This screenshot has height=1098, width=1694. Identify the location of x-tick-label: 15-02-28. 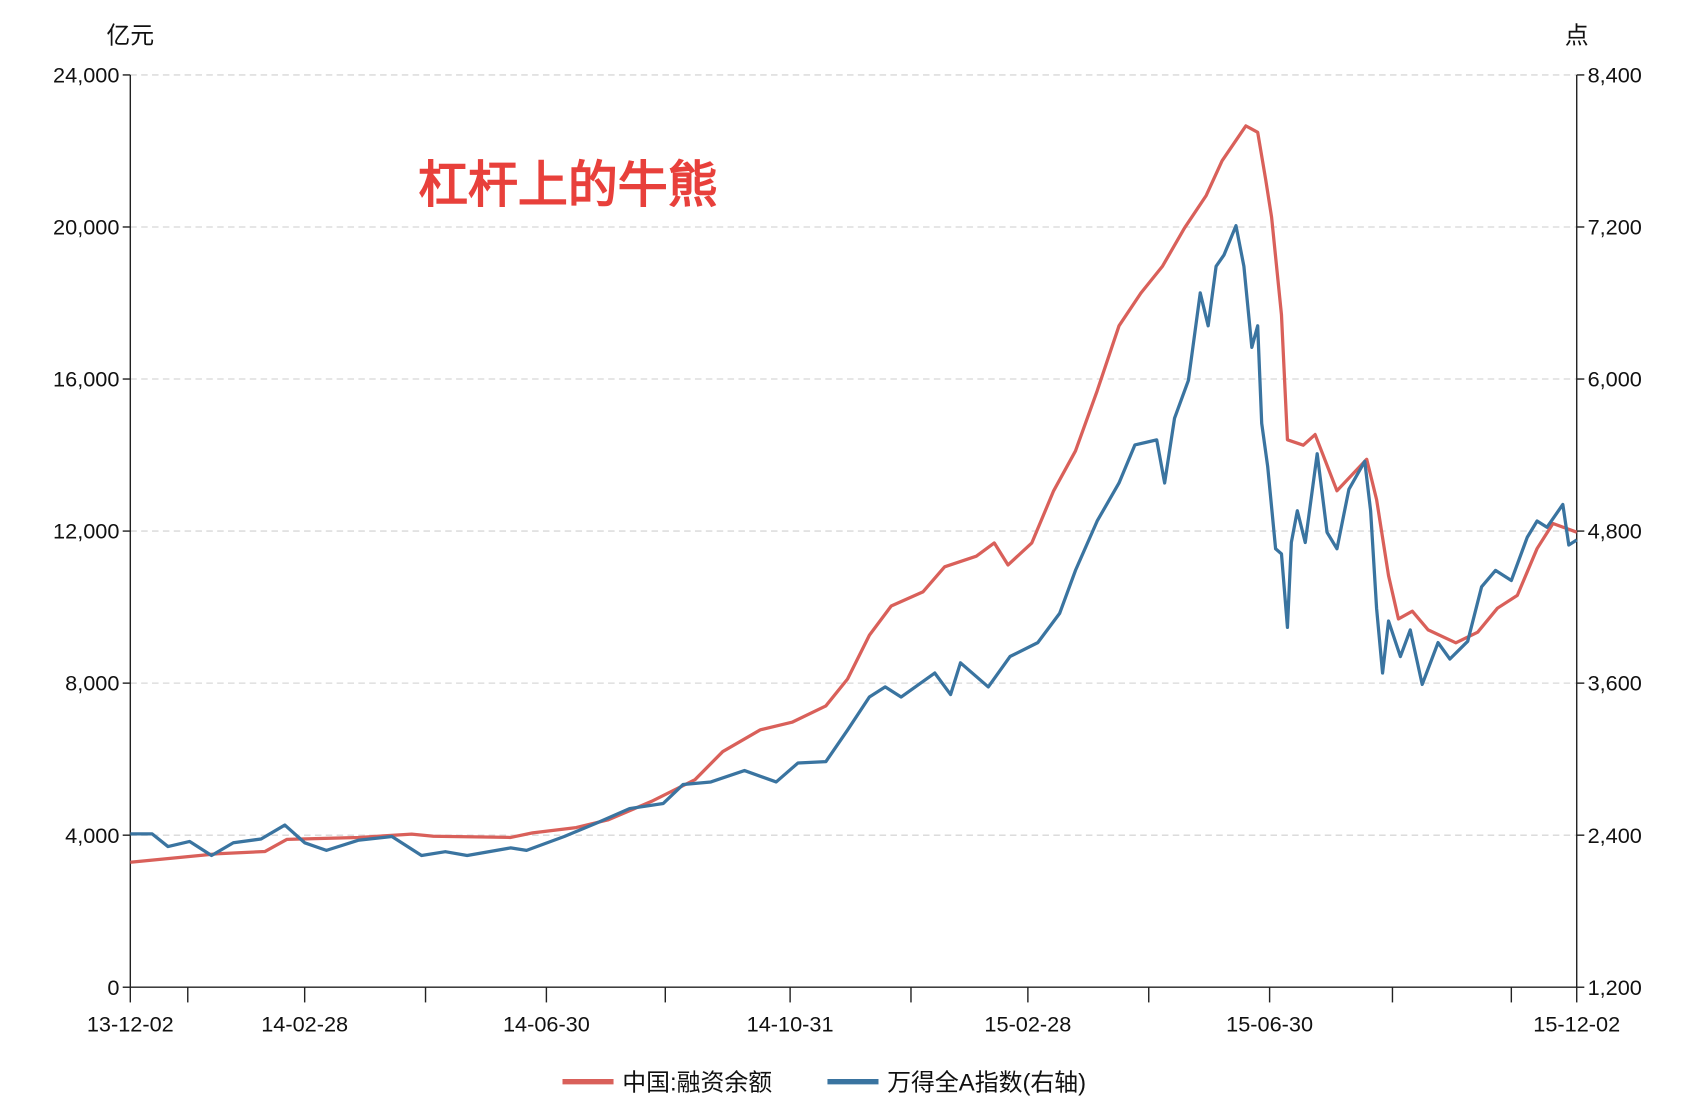
(1027, 1024).